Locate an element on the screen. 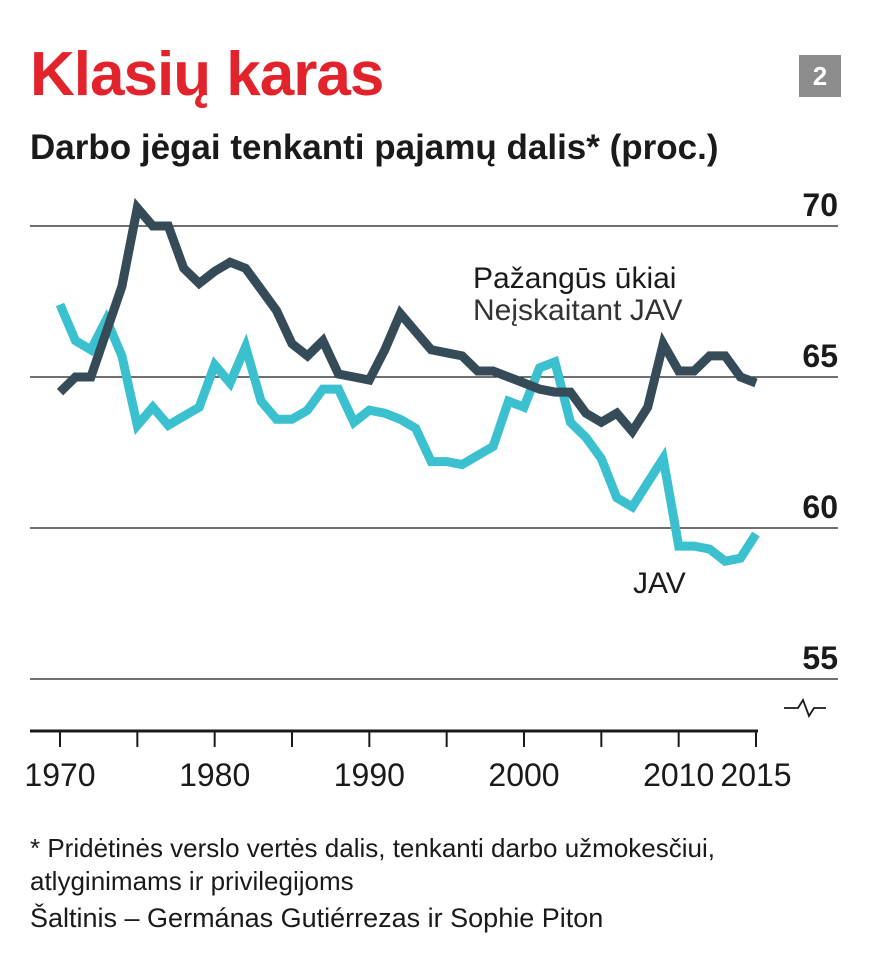 The image size is (871, 966). chart-title: Klasių karas is located at coordinates (207, 74).